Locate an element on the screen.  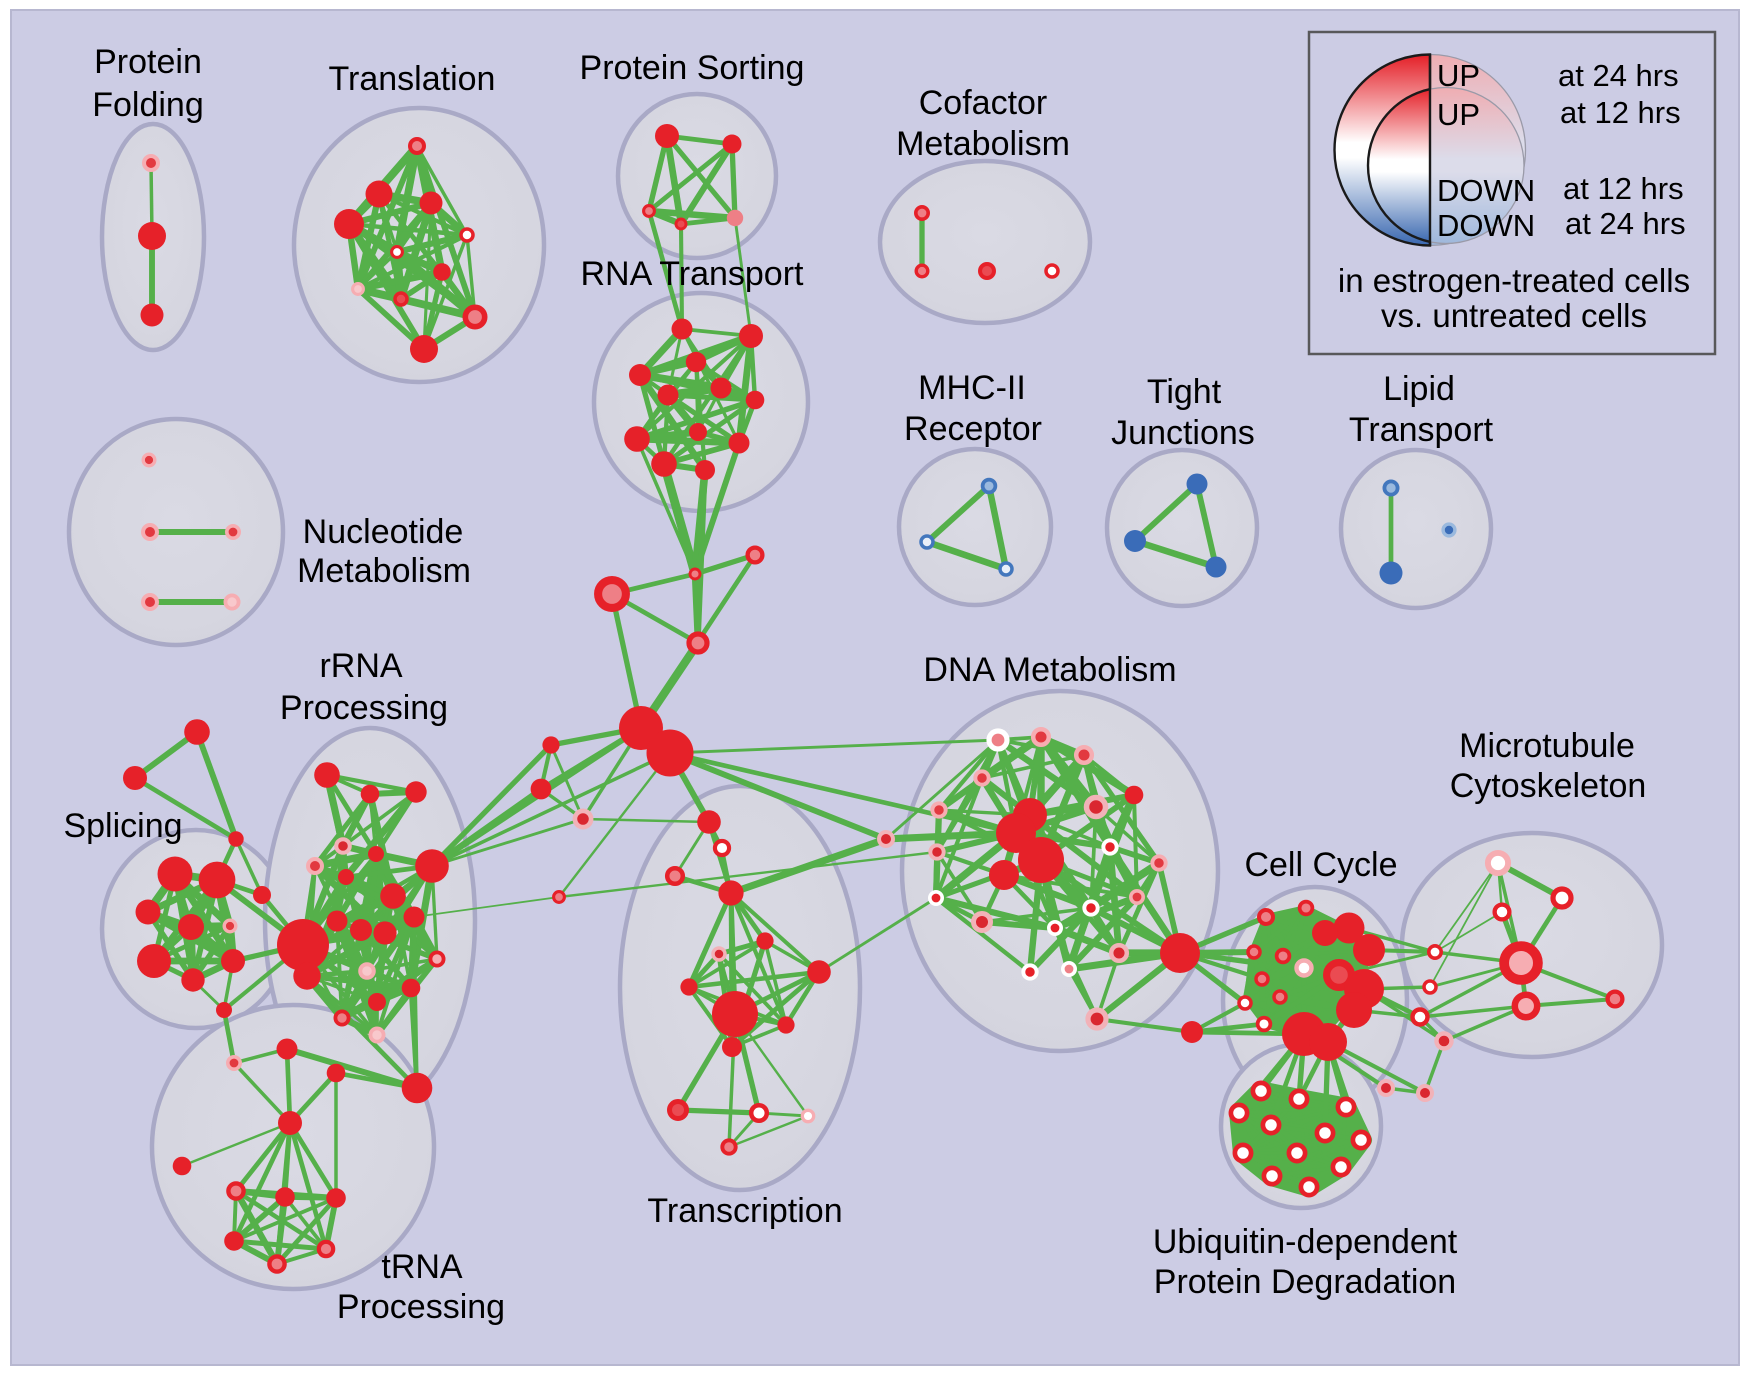
svg-text: RNA Transport is located at coordinates (693, 274).